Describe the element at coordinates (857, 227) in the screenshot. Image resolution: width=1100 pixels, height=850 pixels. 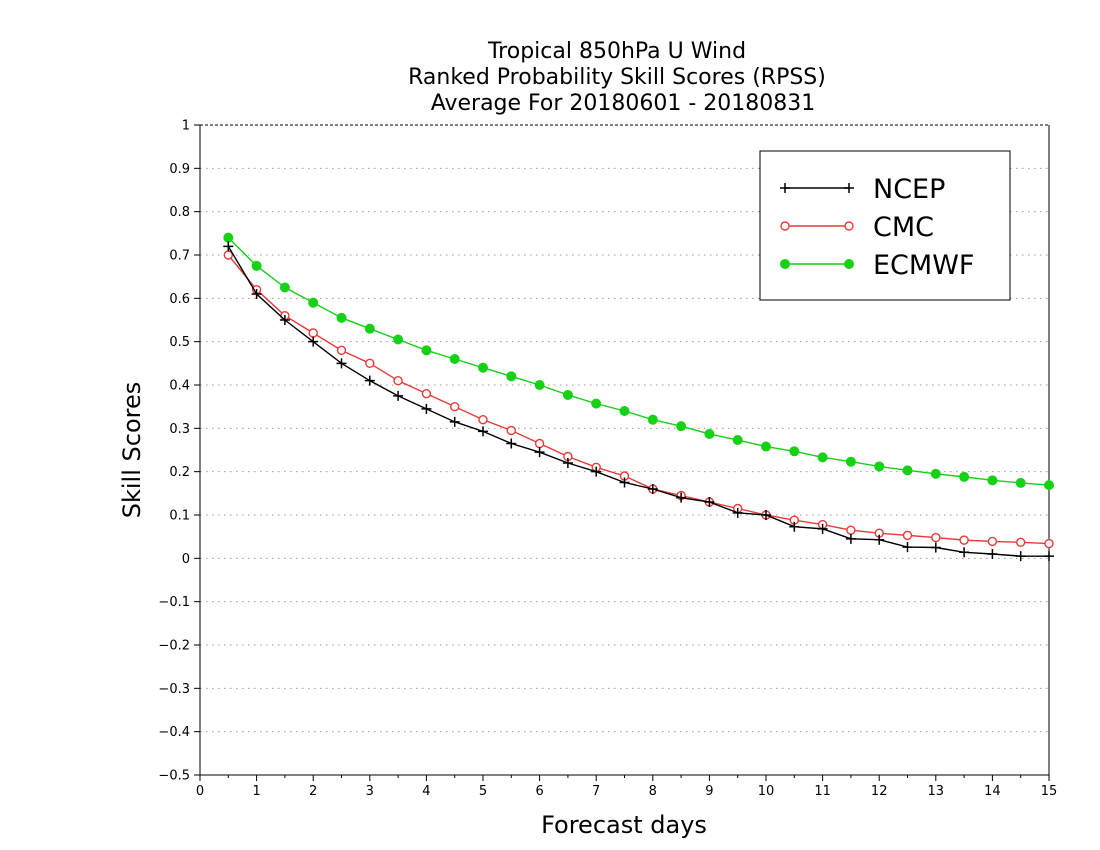
I see `legend-item-cmc: CMC` at that location.